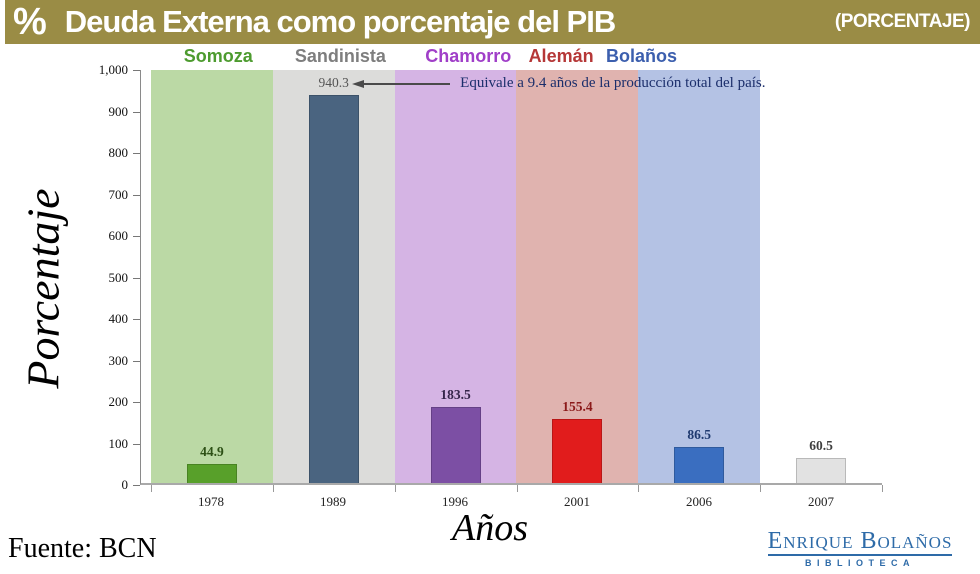 The width and height of the screenshot is (980, 574). I want to click on bar-value-label: 44.9, so click(212, 452).